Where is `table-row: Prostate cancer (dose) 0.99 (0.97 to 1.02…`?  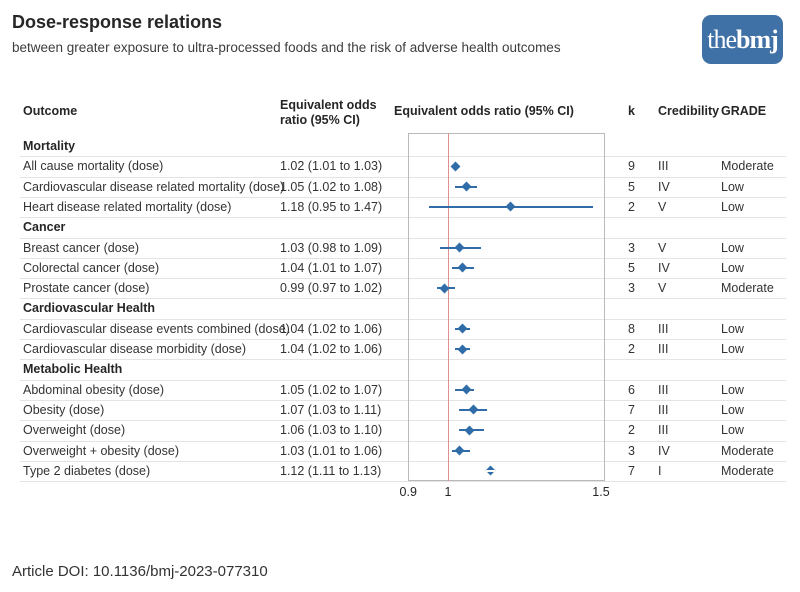 table-row: Prostate cancer (dose) 0.99 (0.97 to 1.02… is located at coordinates (400, 288).